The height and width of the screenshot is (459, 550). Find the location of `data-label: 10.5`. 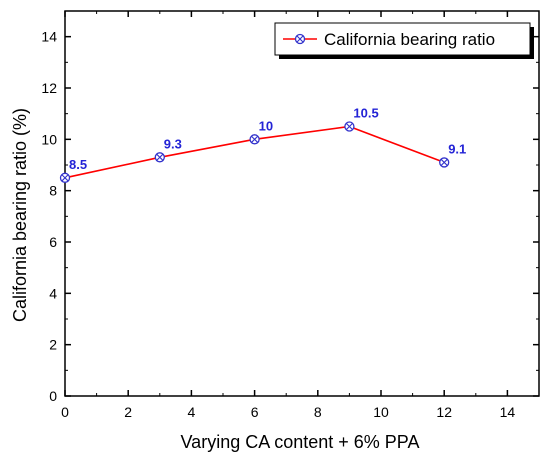

data-label: 10.5 is located at coordinates (365, 113).